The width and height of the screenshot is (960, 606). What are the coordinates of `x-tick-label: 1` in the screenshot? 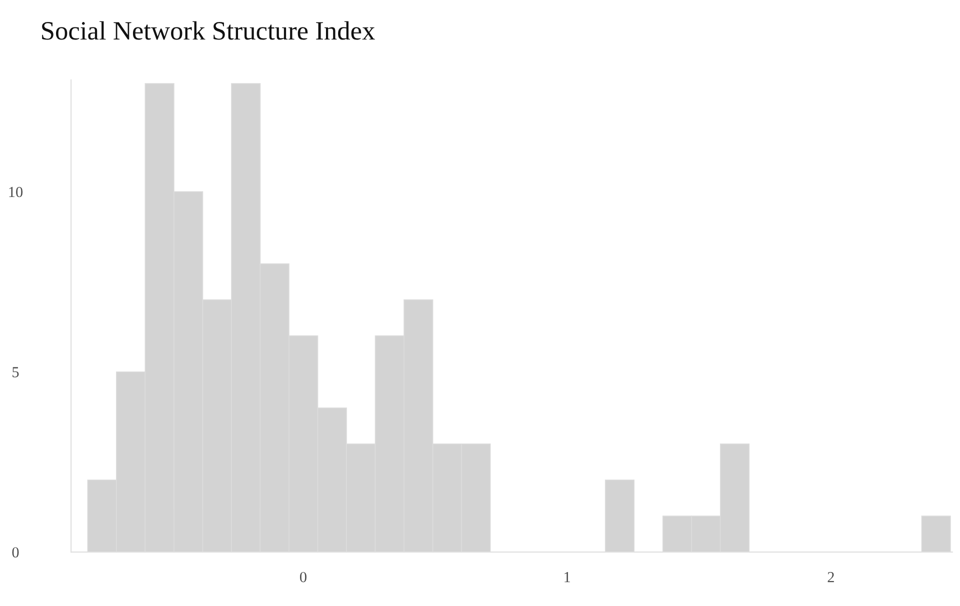 It's located at (567, 577).